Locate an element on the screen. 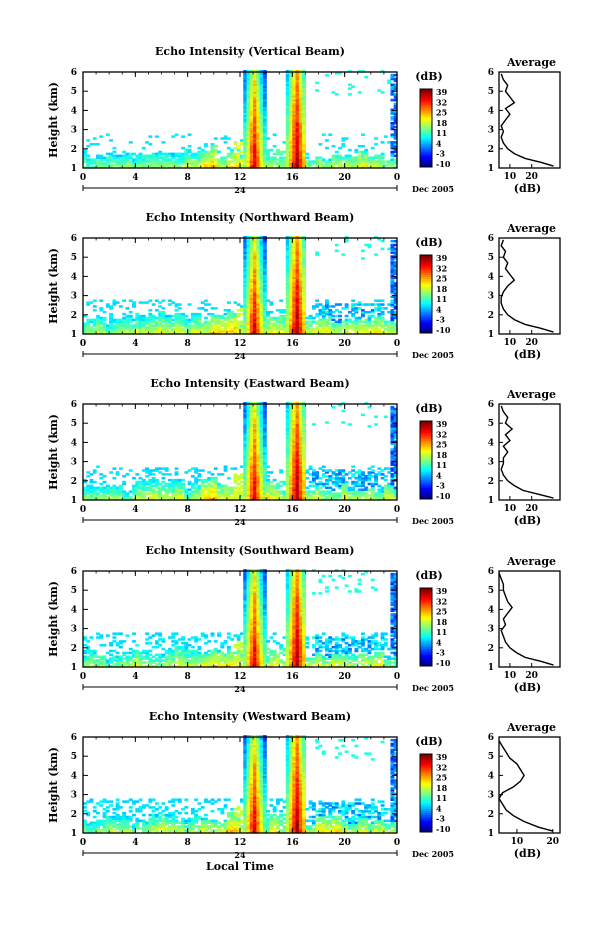 This screenshot has width=610, height=929. x-tick-label: 20 is located at coordinates (344, 178).